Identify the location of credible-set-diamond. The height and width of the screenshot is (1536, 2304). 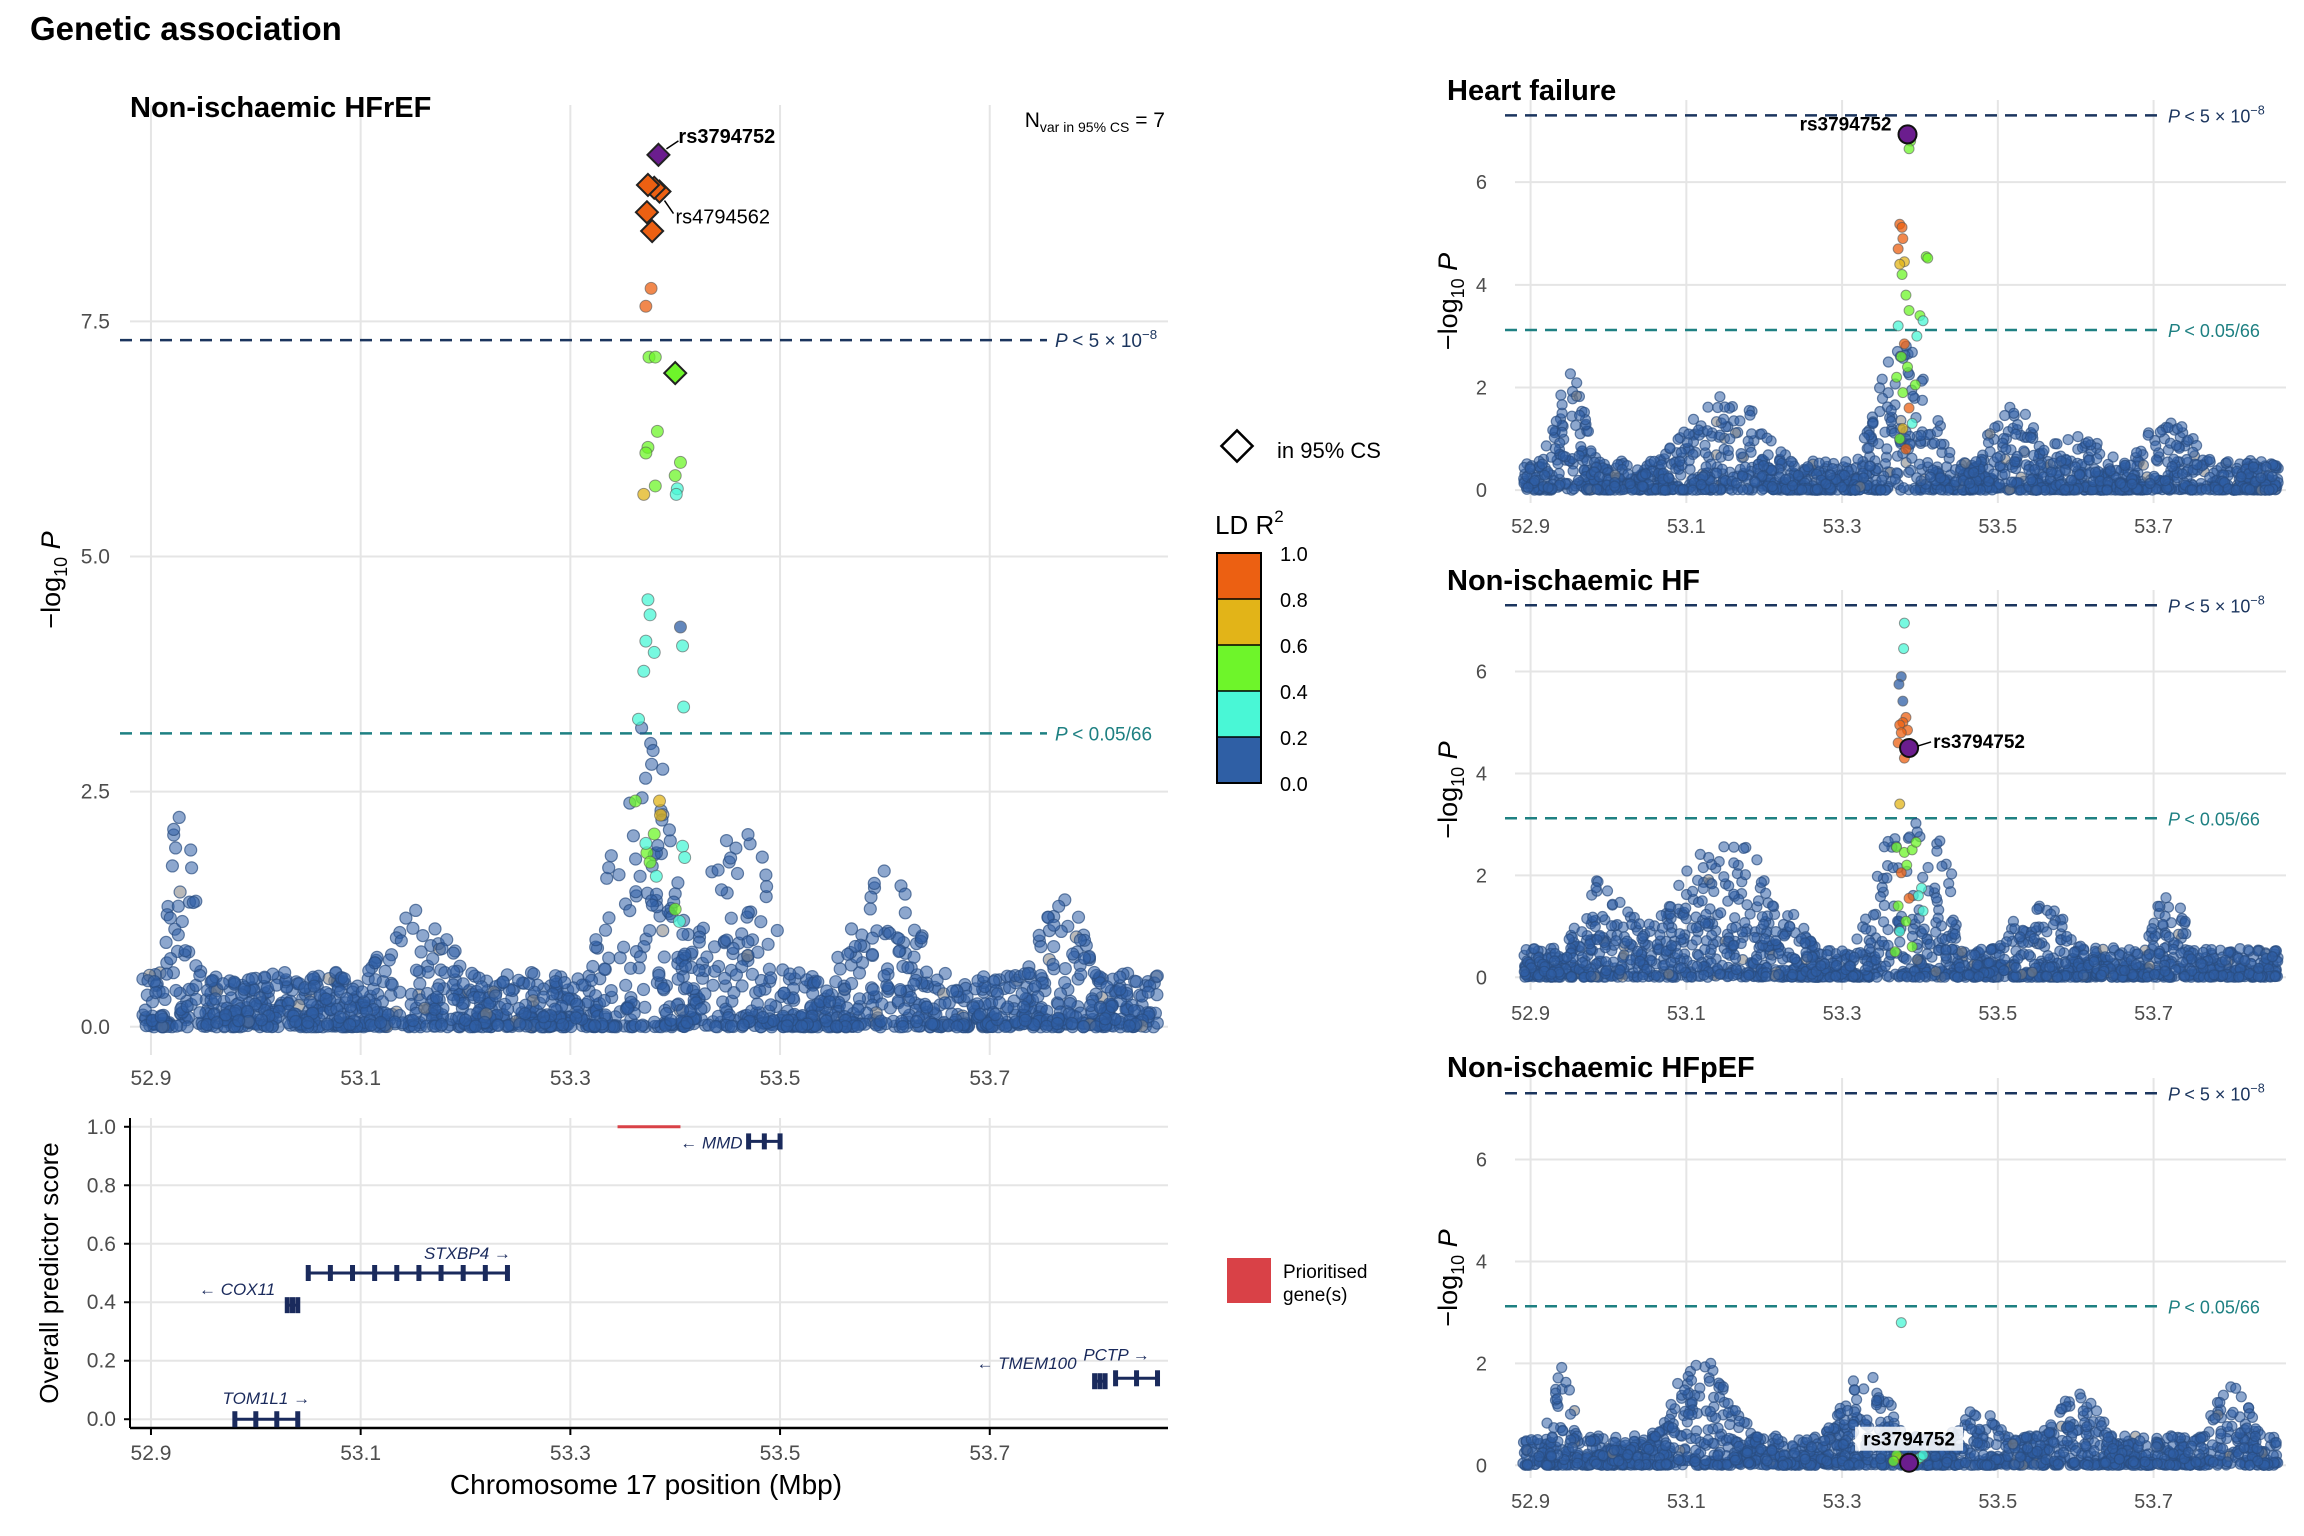
(675, 373).